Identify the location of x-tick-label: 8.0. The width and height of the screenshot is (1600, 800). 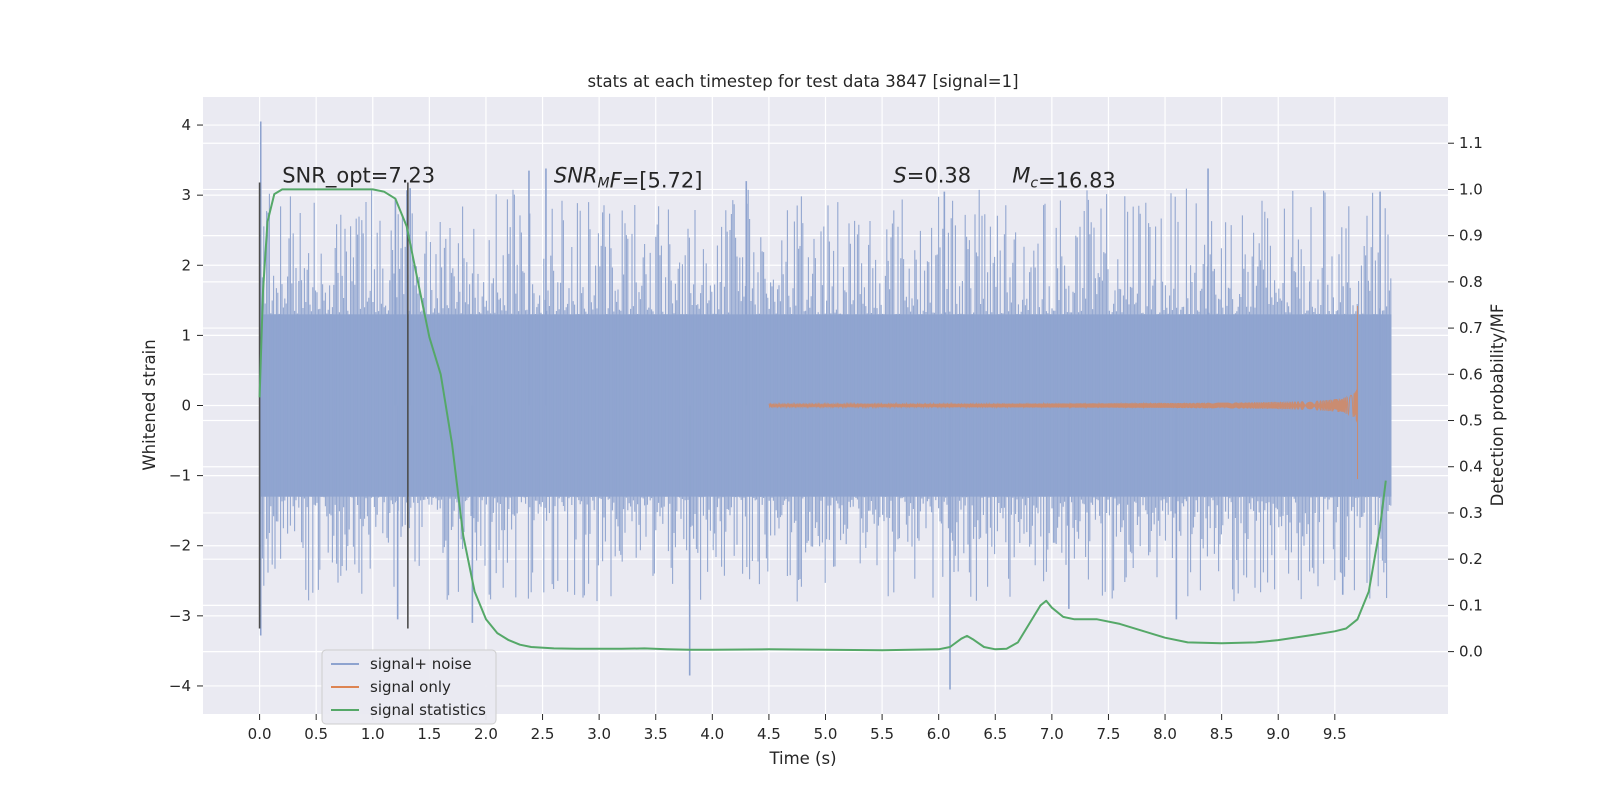
(1165, 734).